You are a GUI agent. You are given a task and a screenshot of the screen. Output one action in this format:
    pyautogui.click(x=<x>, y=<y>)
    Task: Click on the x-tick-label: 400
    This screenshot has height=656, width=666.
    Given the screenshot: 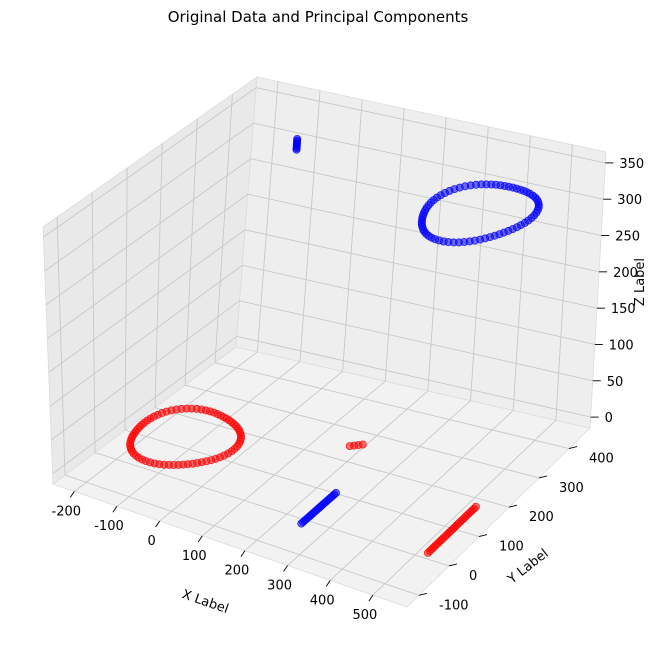 What is the action you would take?
    pyautogui.click(x=322, y=600)
    